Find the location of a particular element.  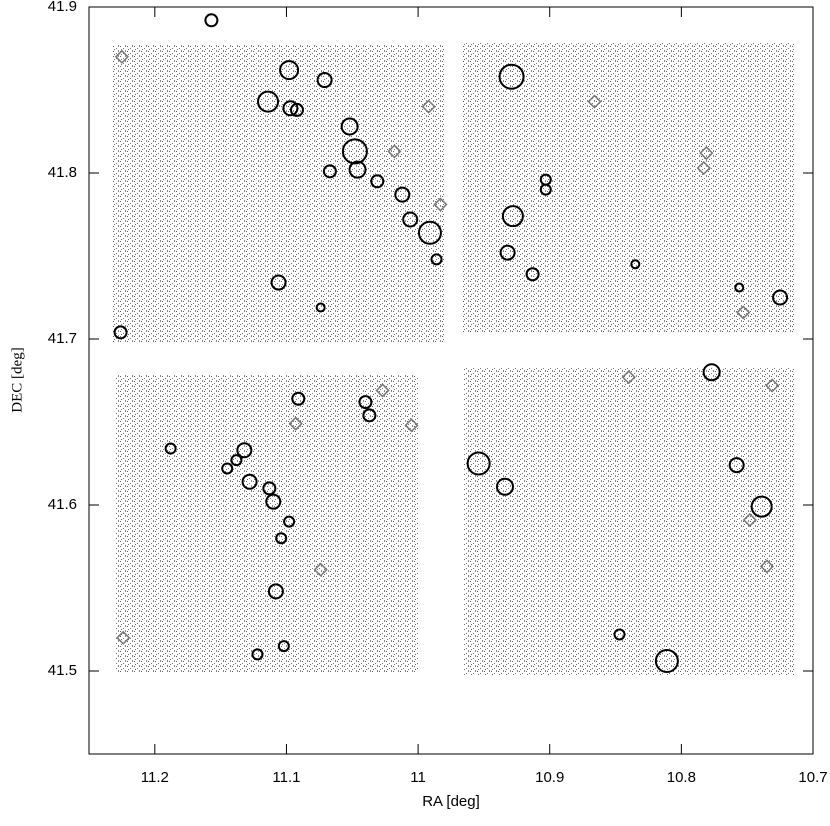

x-axis-label: RA [deg] is located at coordinates (451, 801).